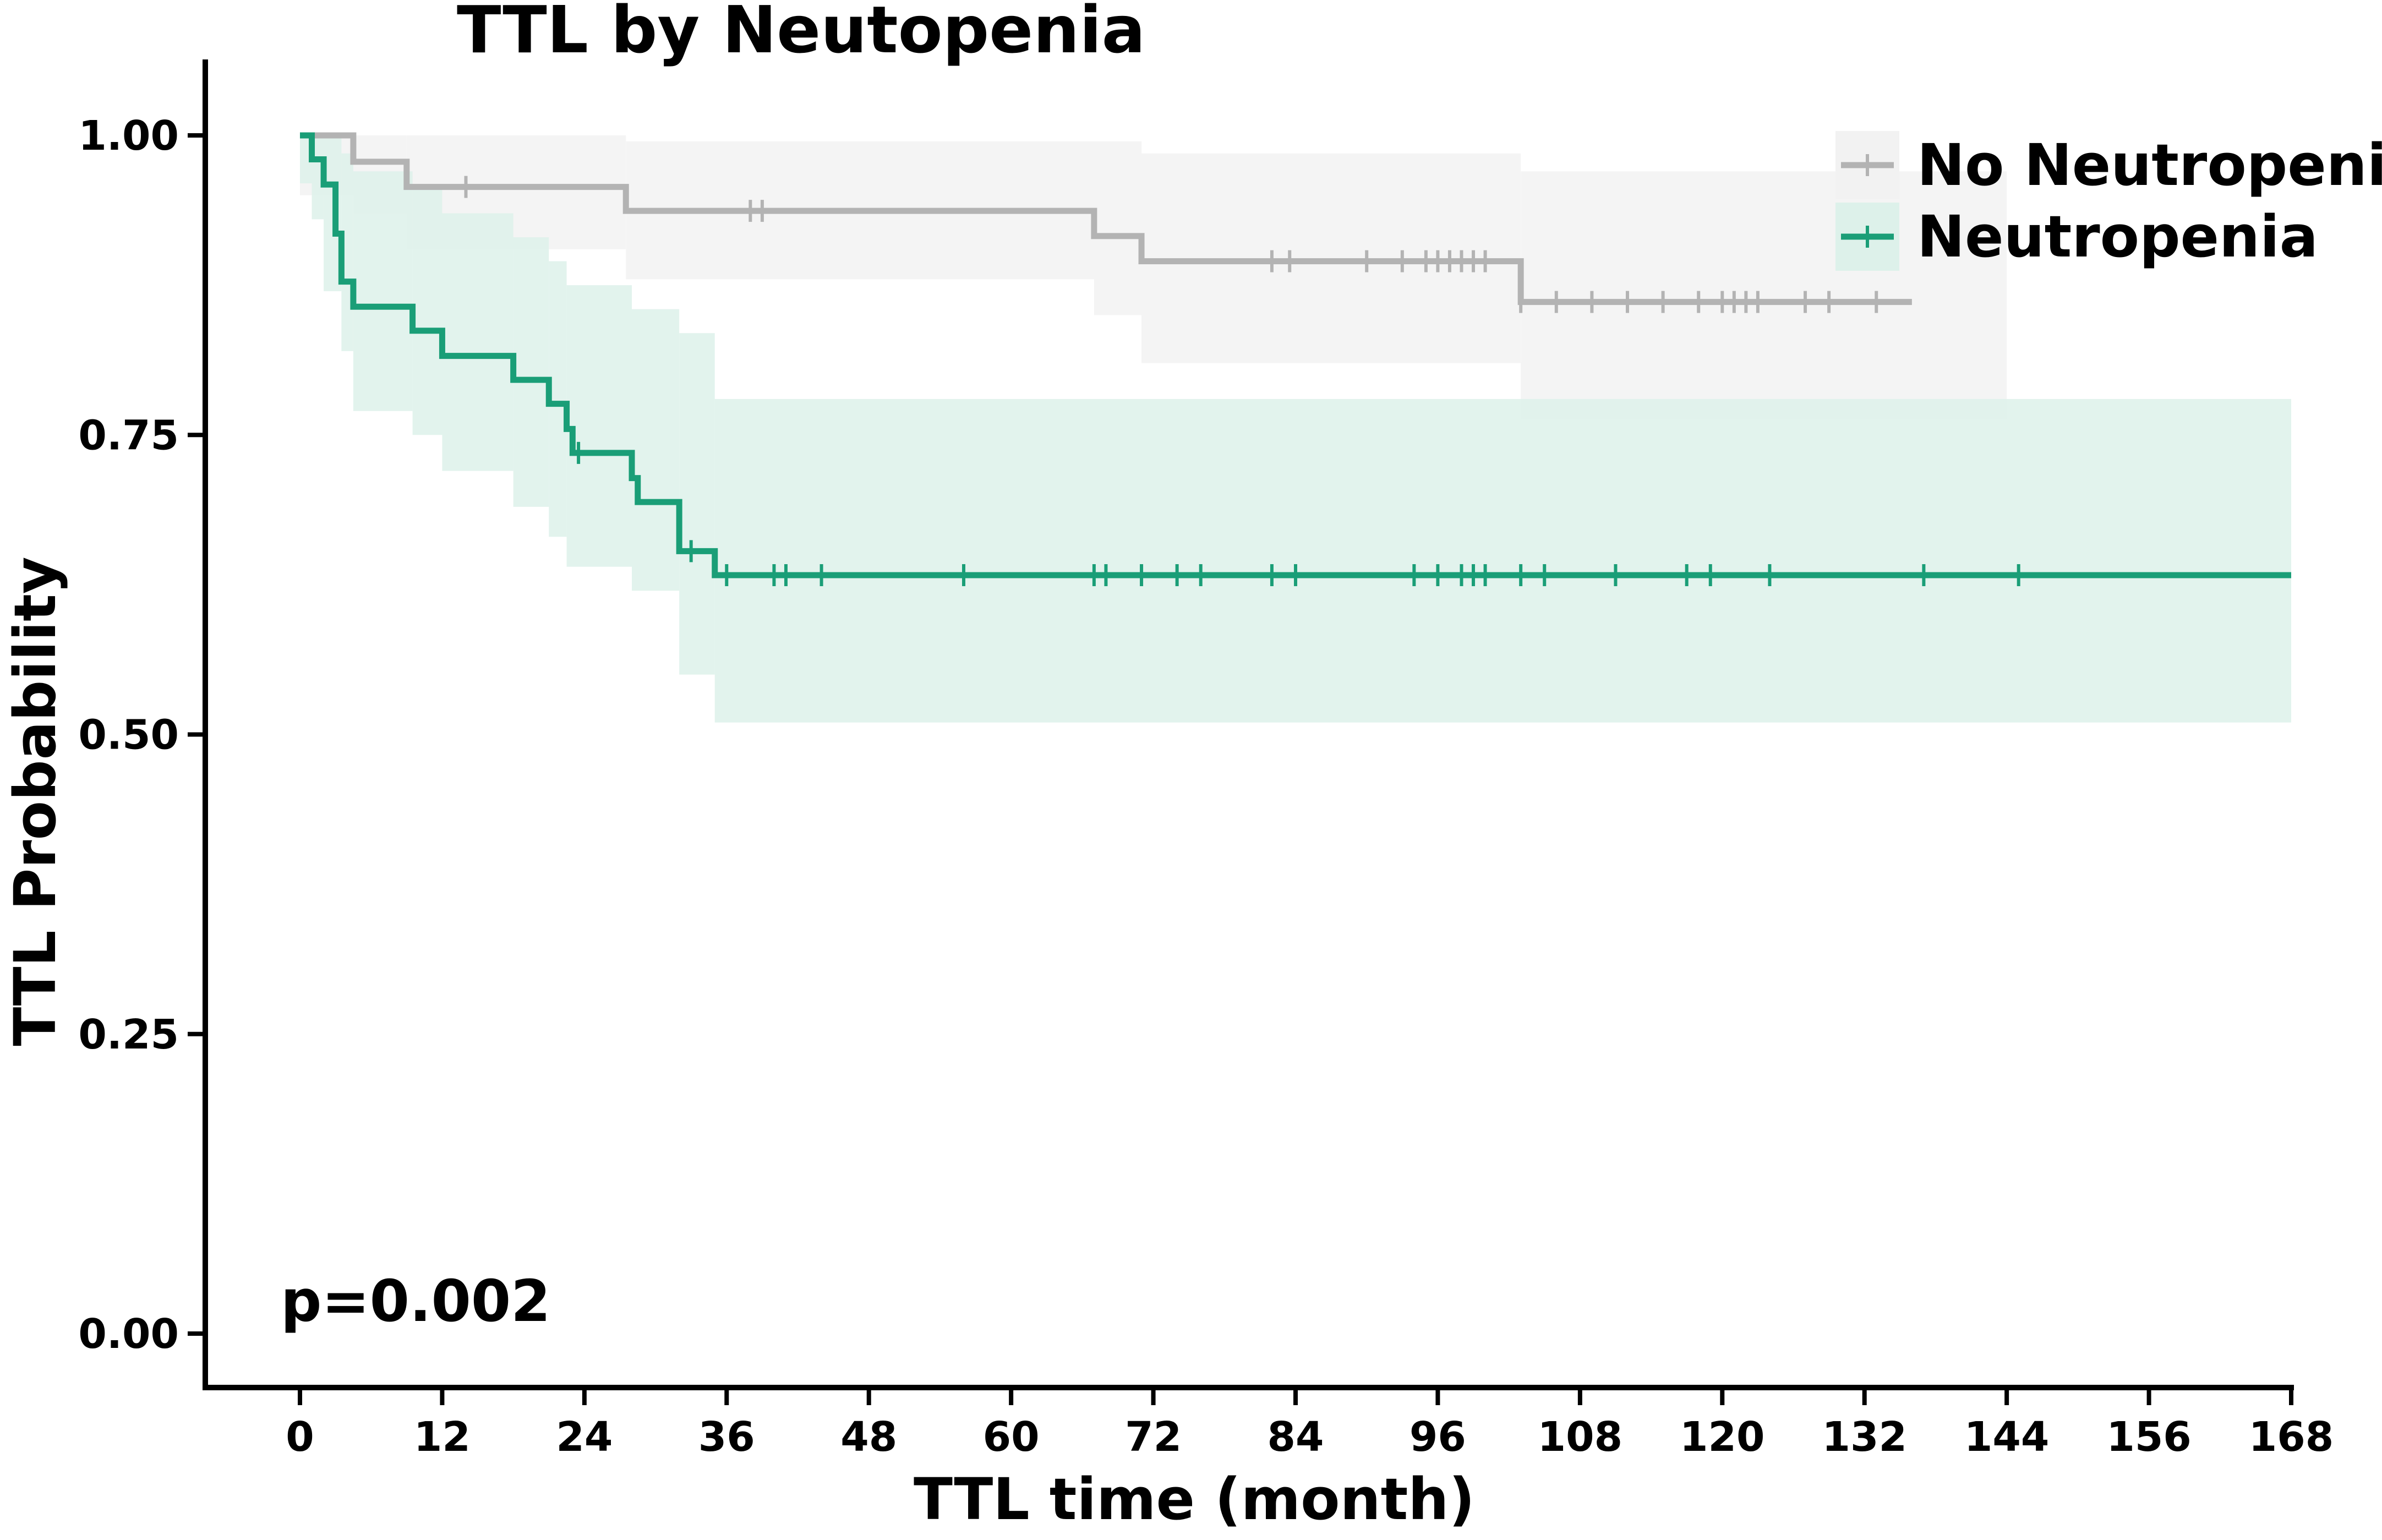 The image size is (2382, 1540). Describe the element at coordinates (128, 736) in the screenshot. I see `y-tick-label: 0.50` at that location.